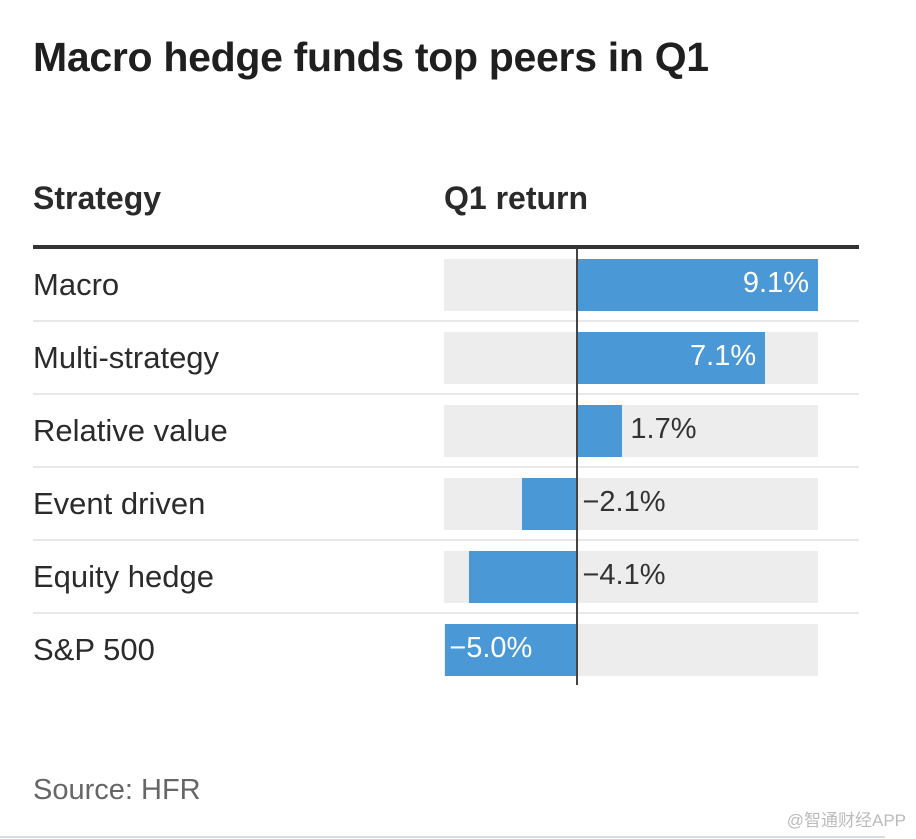 The height and width of the screenshot is (839, 916). What do you see at coordinates (119, 503) in the screenshot?
I see `category-label: Event driven` at bounding box center [119, 503].